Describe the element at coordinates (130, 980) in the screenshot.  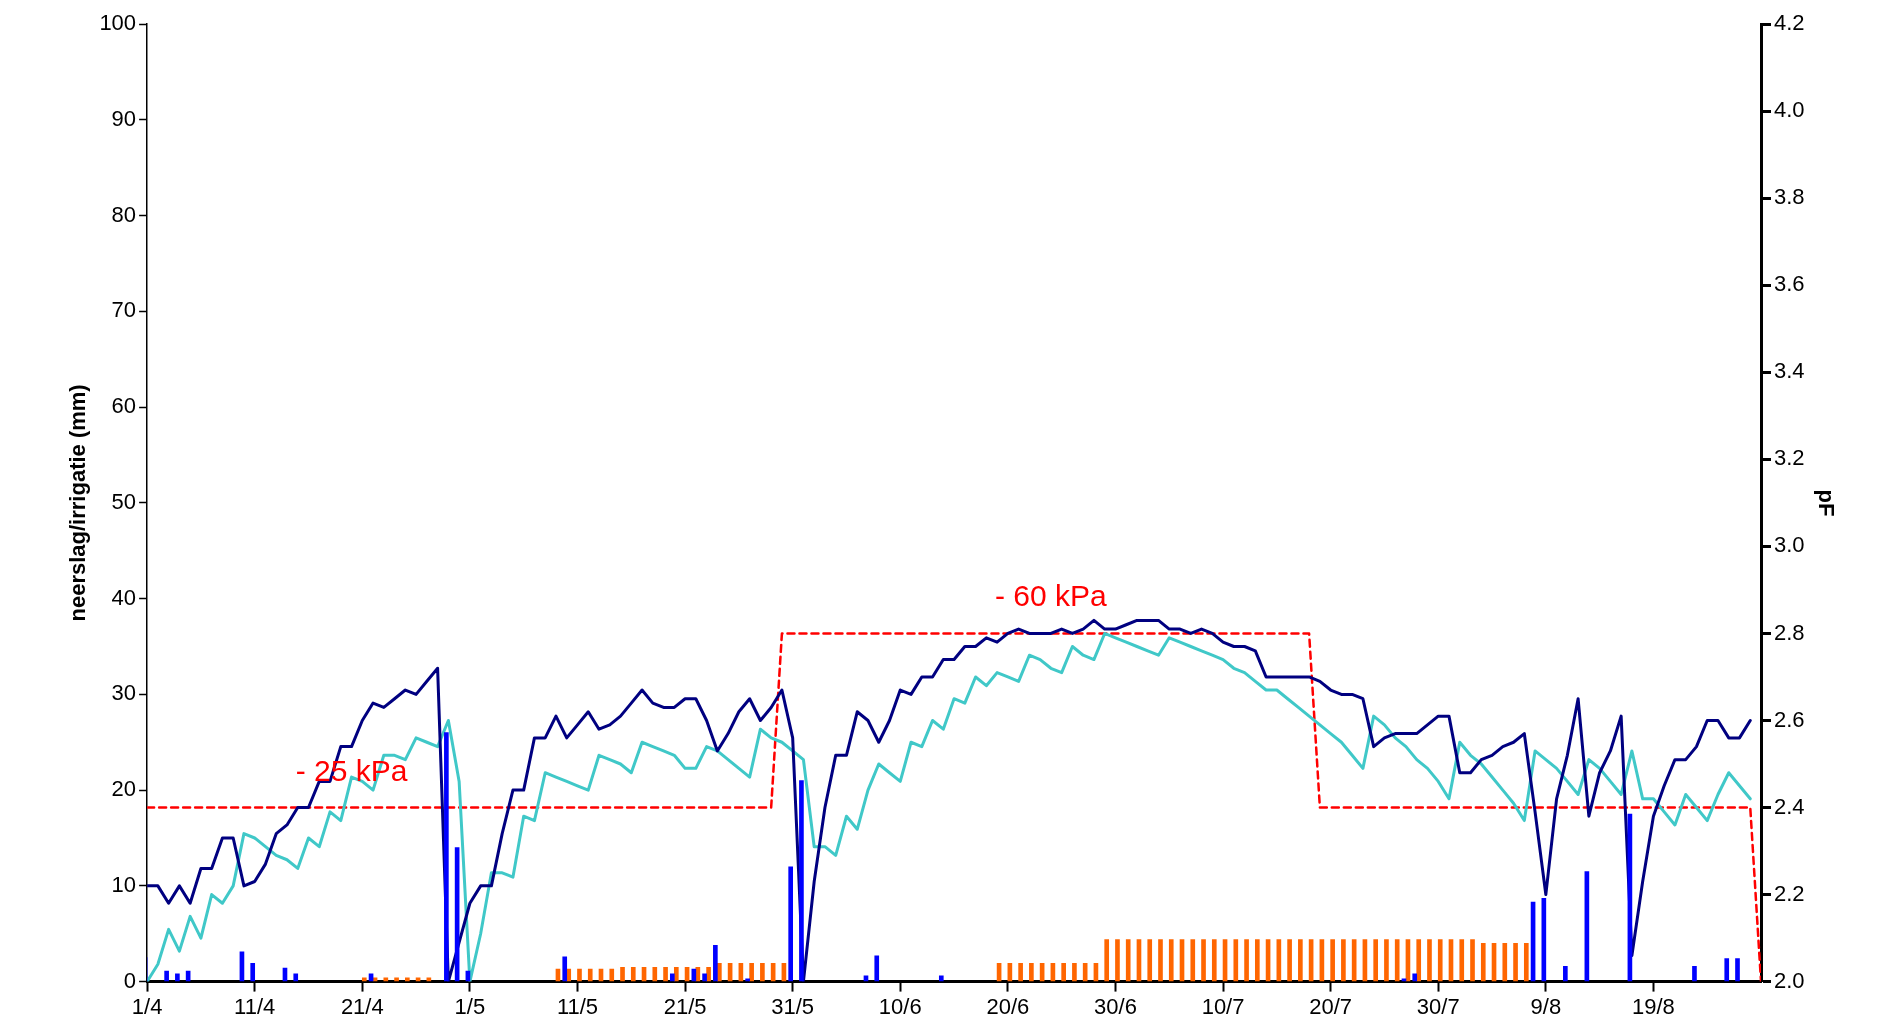
I see `y-tick-label: 0` at that location.